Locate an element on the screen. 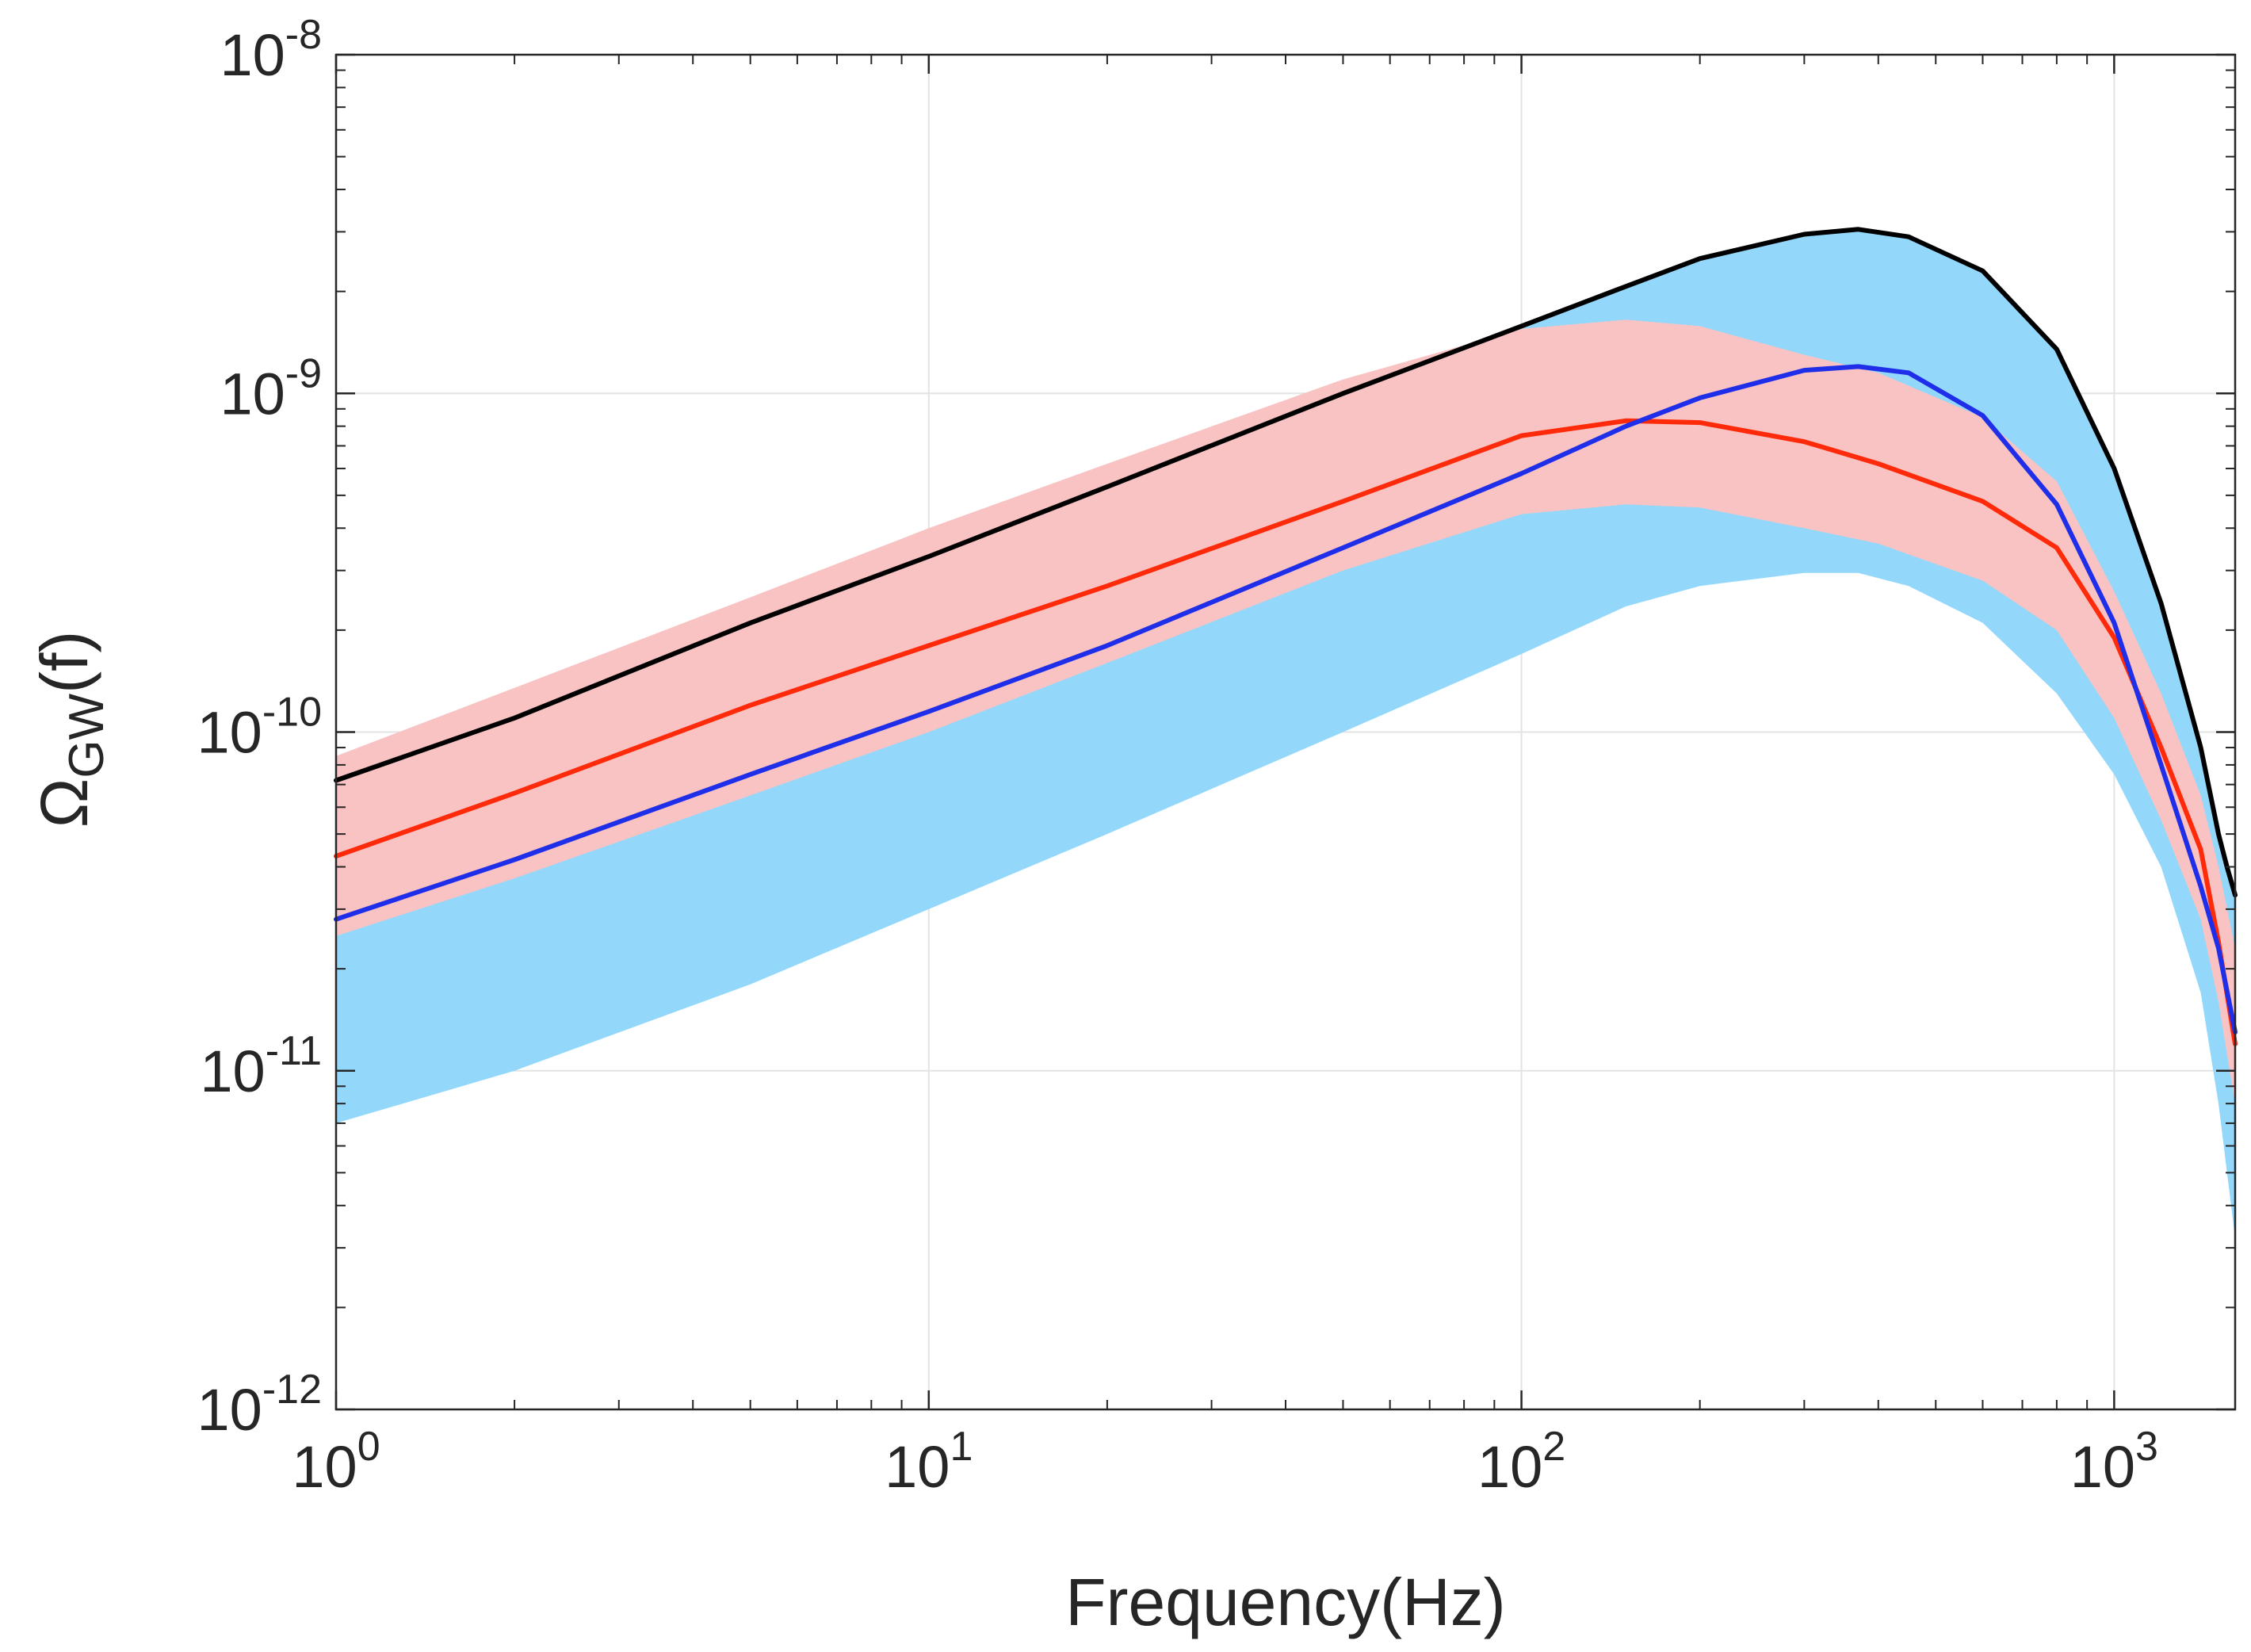 The image size is (2251, 1652). y-tick-label: 10⁻¹¹ is located at coordinates (261, 1066).